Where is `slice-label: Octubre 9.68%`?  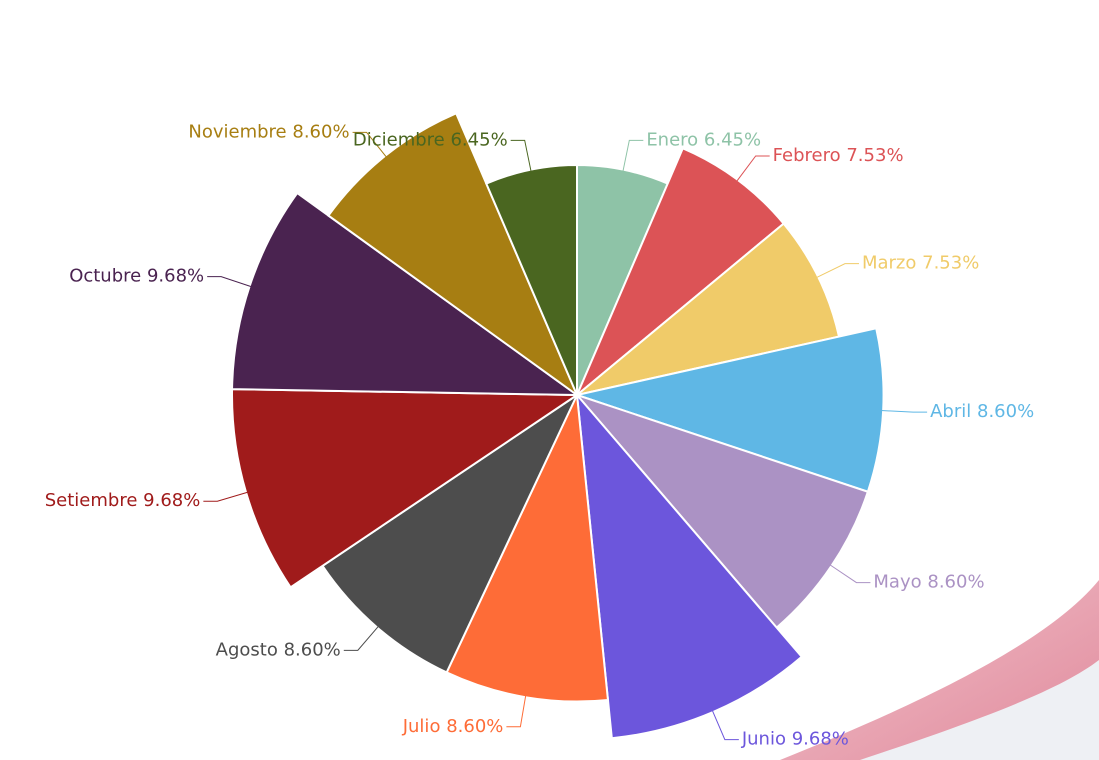
slice-label: Octubre 9.68% is located at coordinates (136, 276).